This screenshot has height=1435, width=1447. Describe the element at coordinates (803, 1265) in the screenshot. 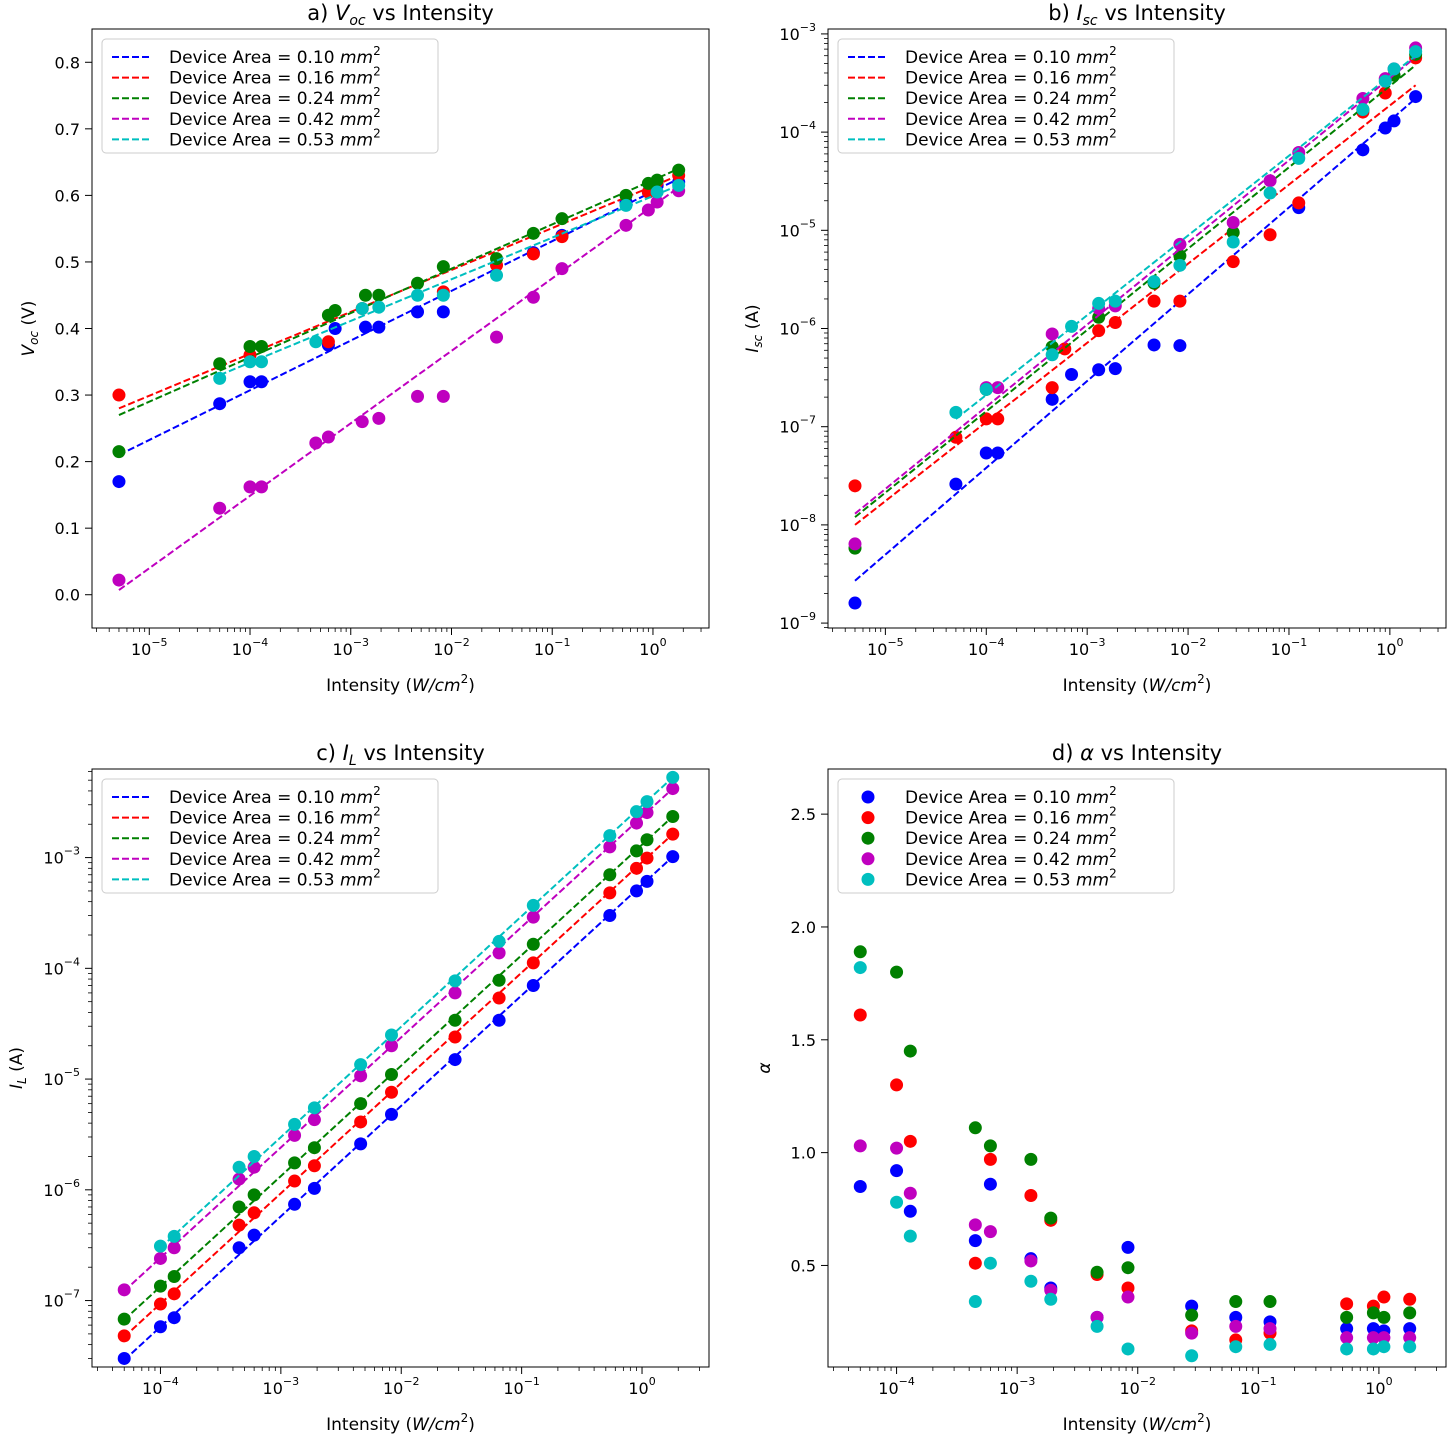

I see `y-tick-label: 0.5` at that location.